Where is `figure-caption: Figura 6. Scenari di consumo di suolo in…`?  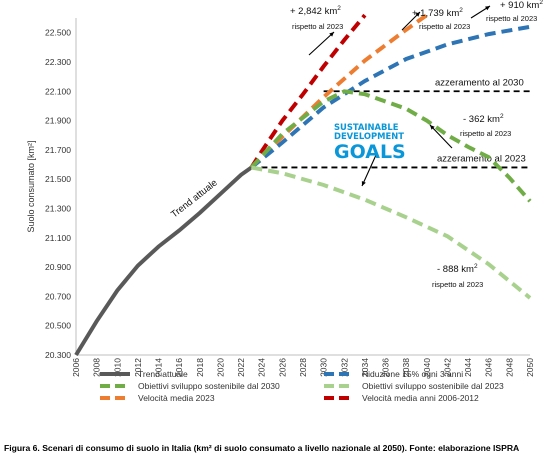 figure-caption: Figura 6. Scenari di consumo di suolo in… is located at coordinates (262, 448).